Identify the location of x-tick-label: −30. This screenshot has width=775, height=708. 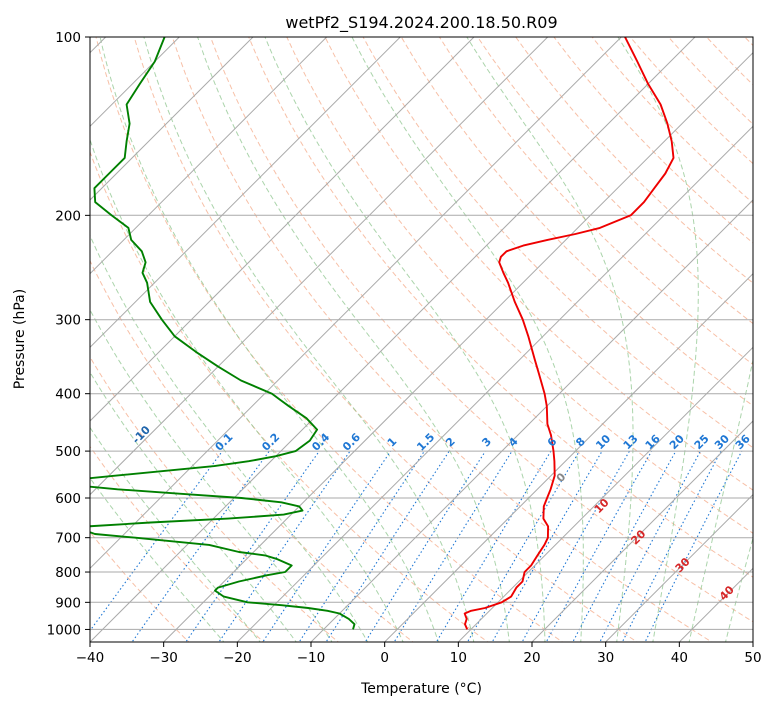
(163, 658).